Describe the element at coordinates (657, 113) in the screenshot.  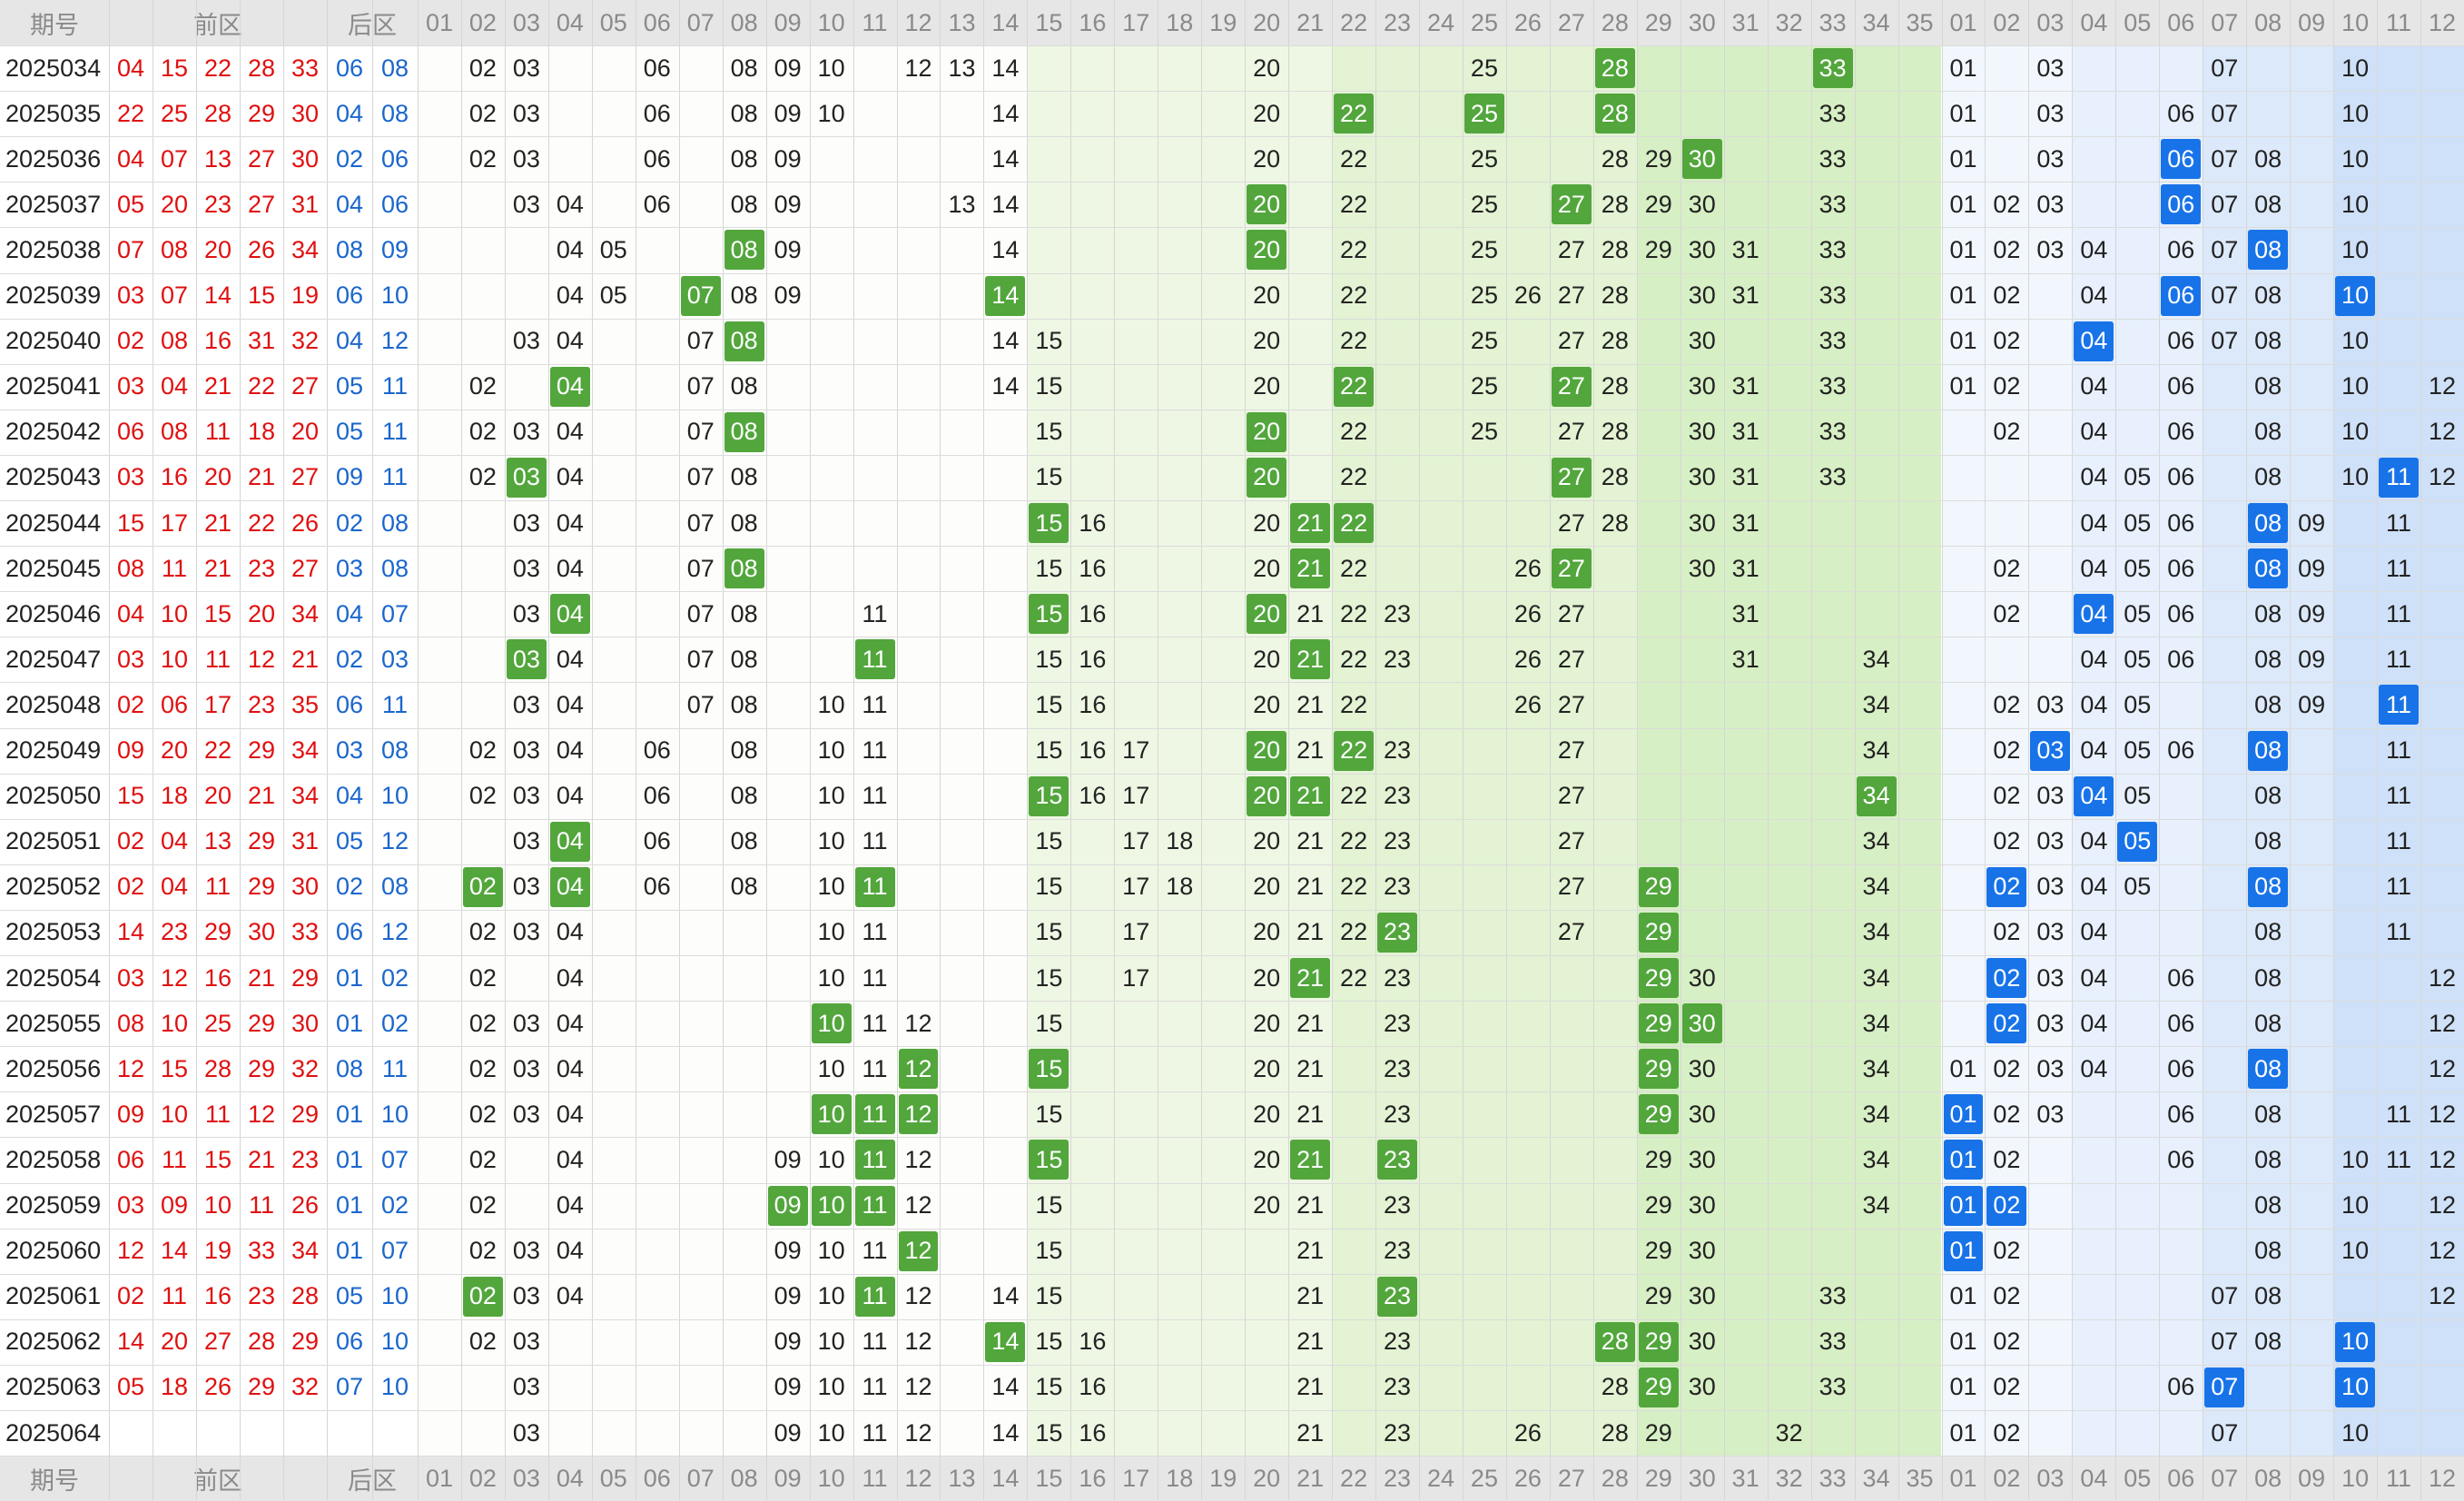
I see `front-zone-number: 06` at that location.